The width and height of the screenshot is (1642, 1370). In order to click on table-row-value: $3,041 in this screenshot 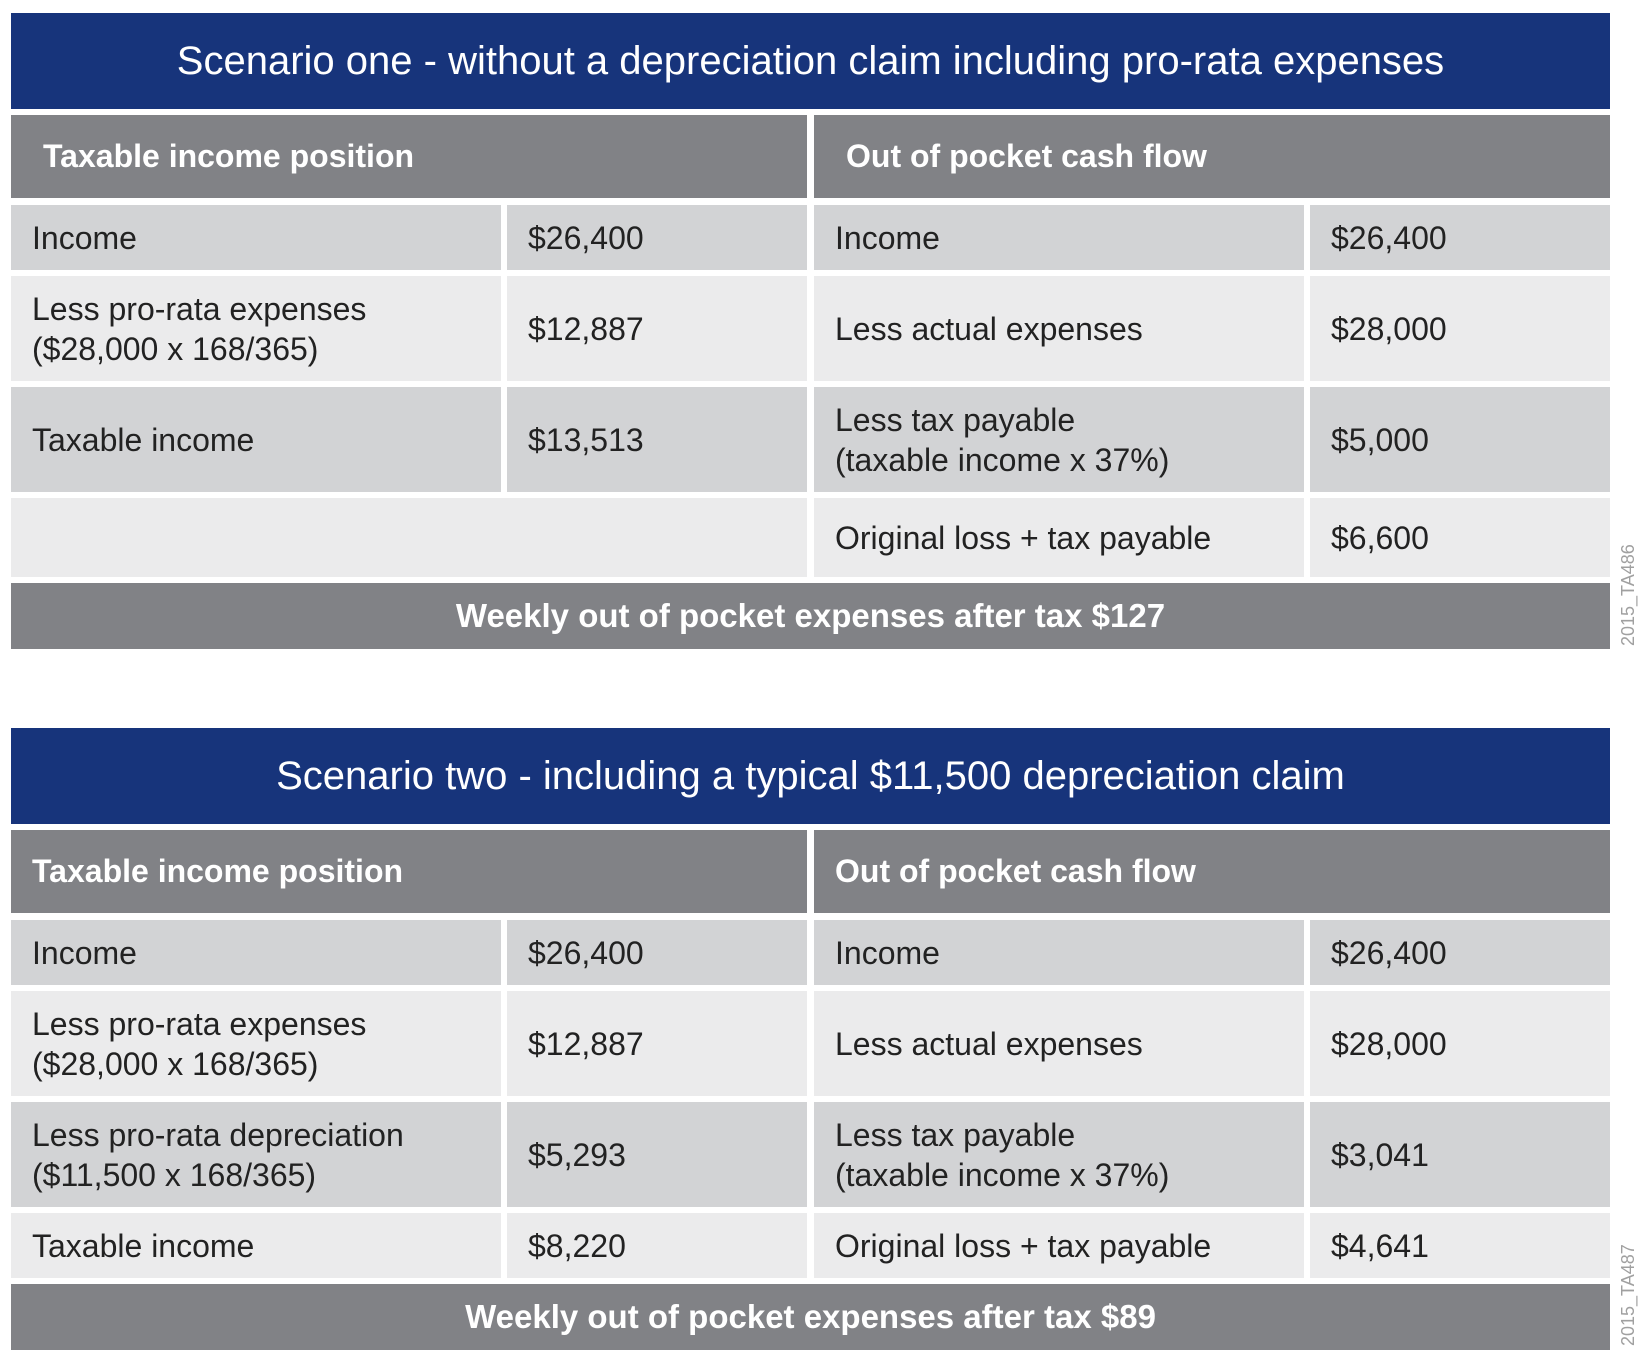, I will do `click(1460, 1154)`.